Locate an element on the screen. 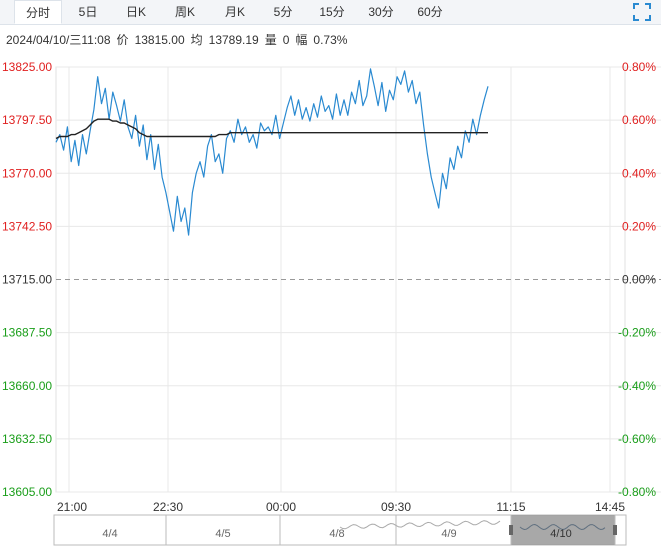 The height and width of the screenshot is (550, 661). tab-15min: 15分 is located at coordinates (332, 12).